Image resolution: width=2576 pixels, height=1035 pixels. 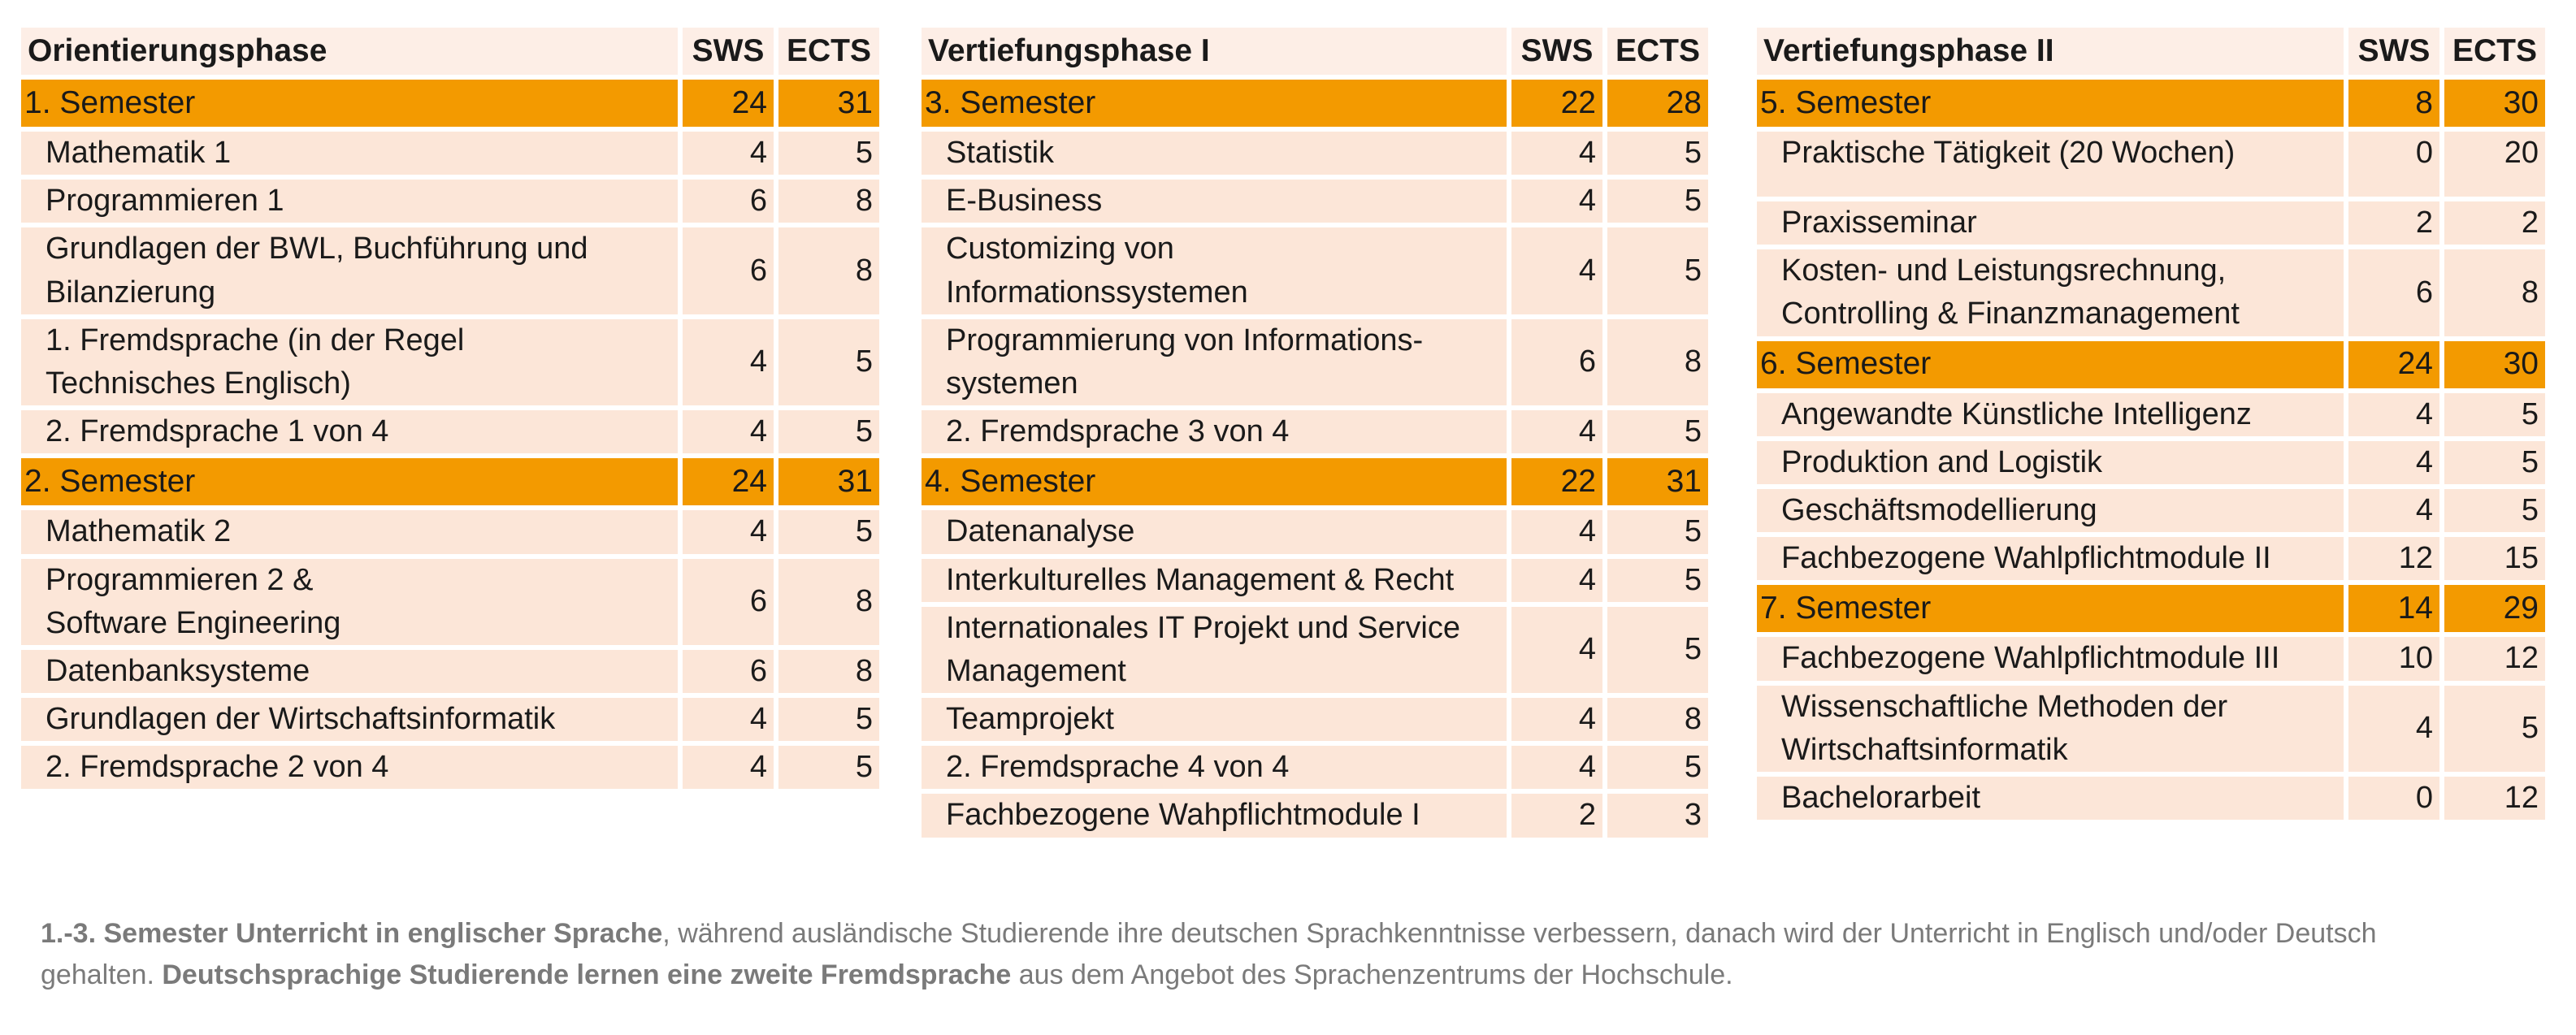 I want to click on course-row: Datenbanksysteme 6 8, so click(x=450, y=671).